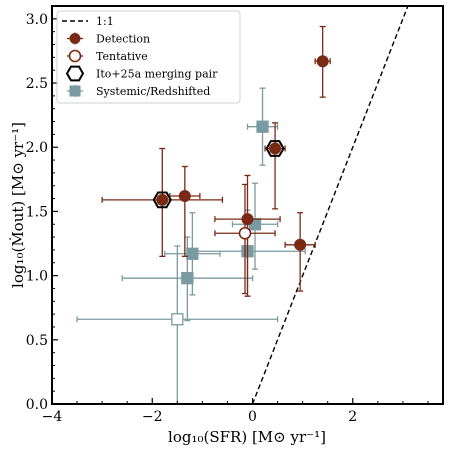  What do you see at coordinates (18, 205) in the screenshot?
I see `y-axis-label: log₁₀(Ṁout) [M⊙ yr⁻¹]` at bounding box center [18, 205].